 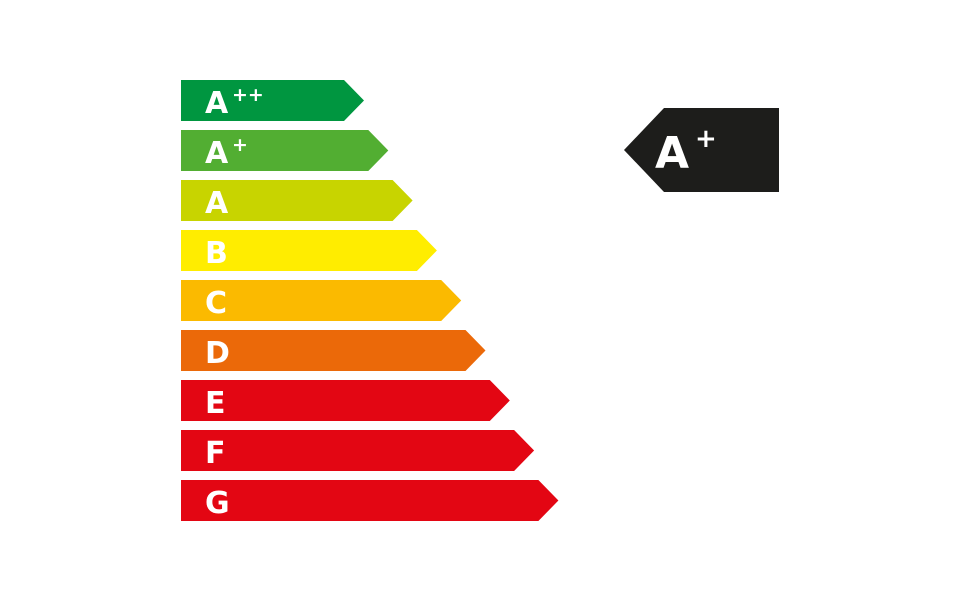 I want to click on rating-letter: A, so click(x=672, y=153).